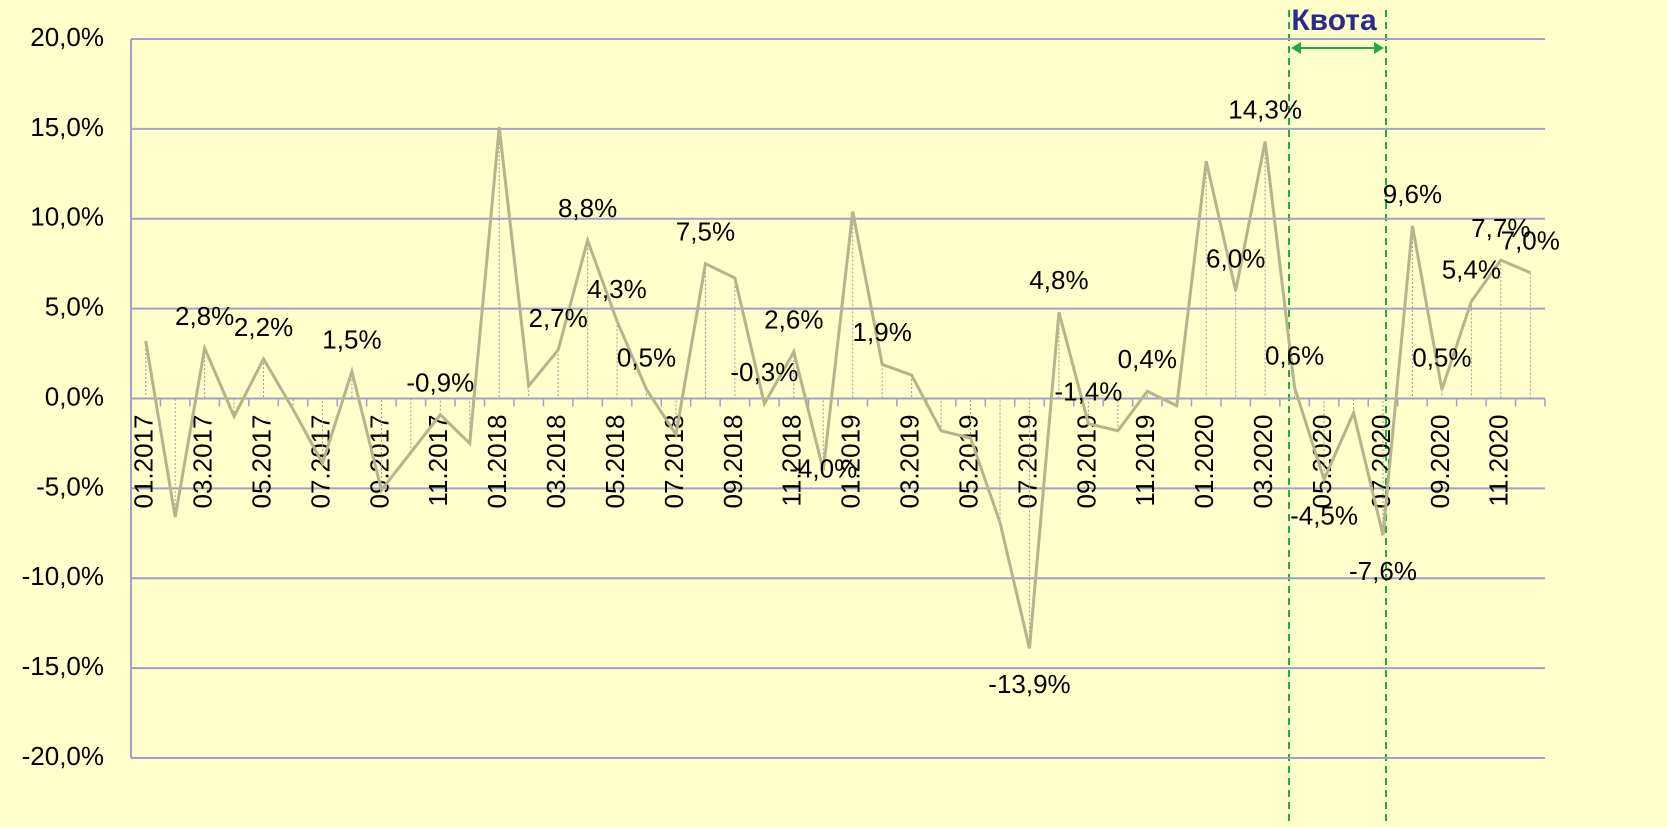 Image resolution: width=1667 pixels, height=827 pixels. What do you see at coordinates (910, 462) in the screenshot?
I see `x-tick-label: 03.2019` at bounding box center [910, 462].